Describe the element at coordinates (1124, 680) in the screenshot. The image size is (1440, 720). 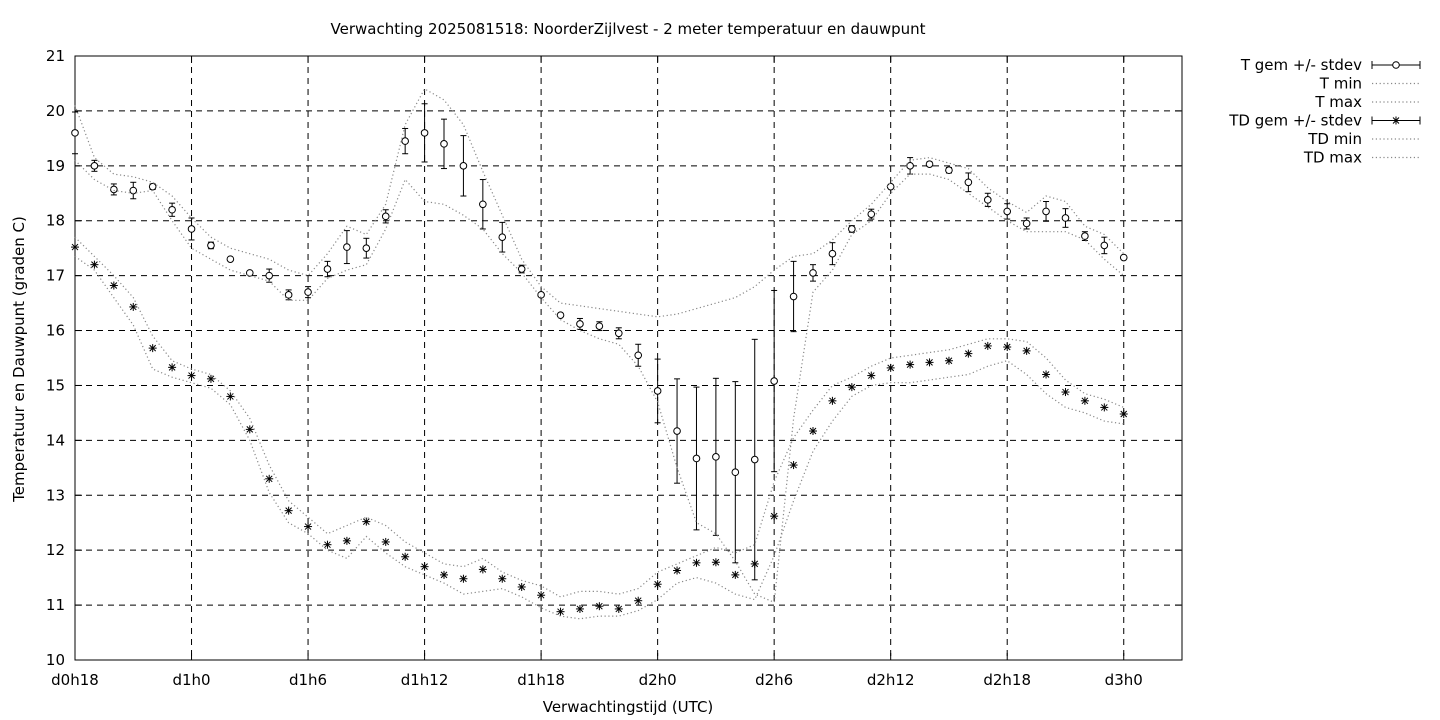
I see `x-tick-label: d3h0` at that location.